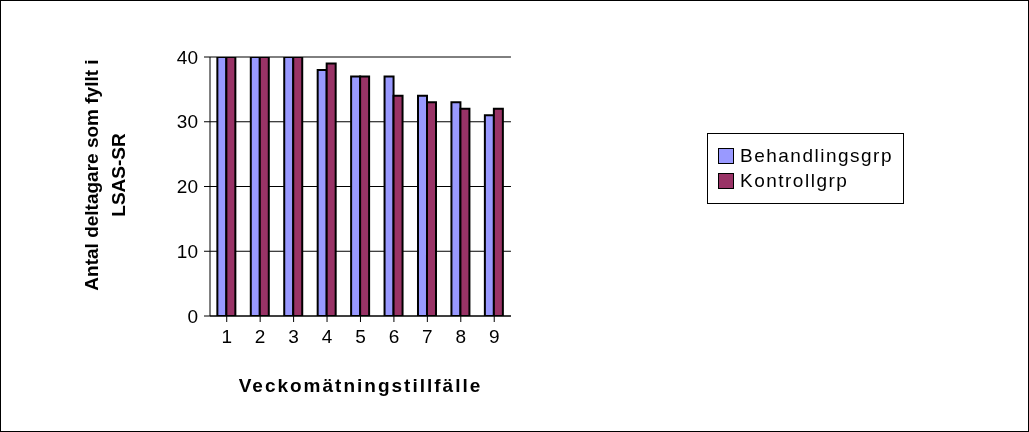  What do you see at coordinates (227, 337) in the screenshot?
I see `x-tick-label: 1` at bounding box center [227, 337].